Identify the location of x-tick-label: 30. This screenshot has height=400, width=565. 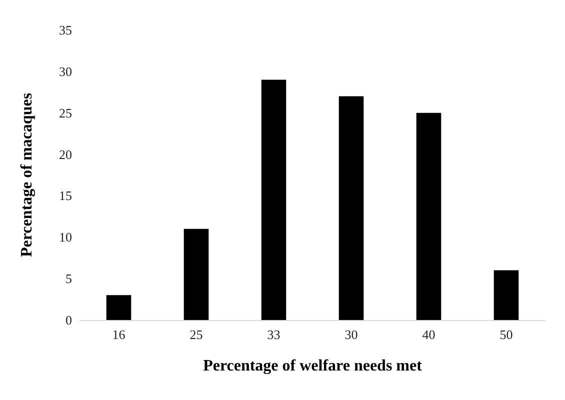
(351, 334).